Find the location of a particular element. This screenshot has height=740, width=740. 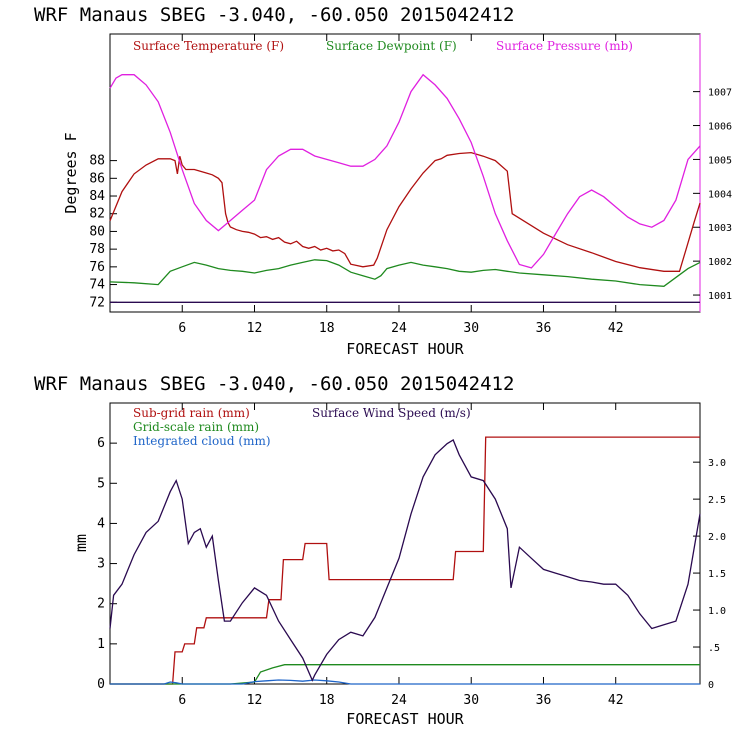

series-surface-temperature-f is located at coordinates (405, 211).